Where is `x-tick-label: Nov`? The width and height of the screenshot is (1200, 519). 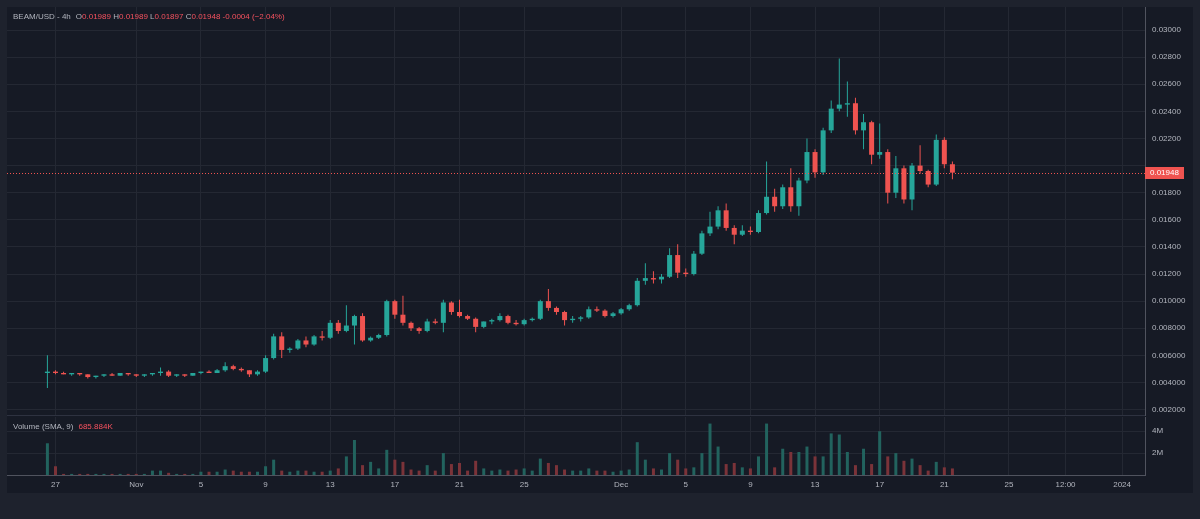 x-tick-label: Nov is located at coordinates (136, 484).